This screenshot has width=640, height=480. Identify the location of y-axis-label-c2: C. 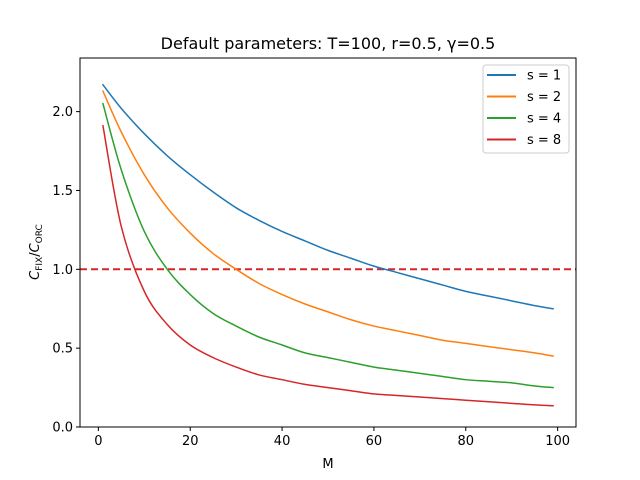
(35, 247).